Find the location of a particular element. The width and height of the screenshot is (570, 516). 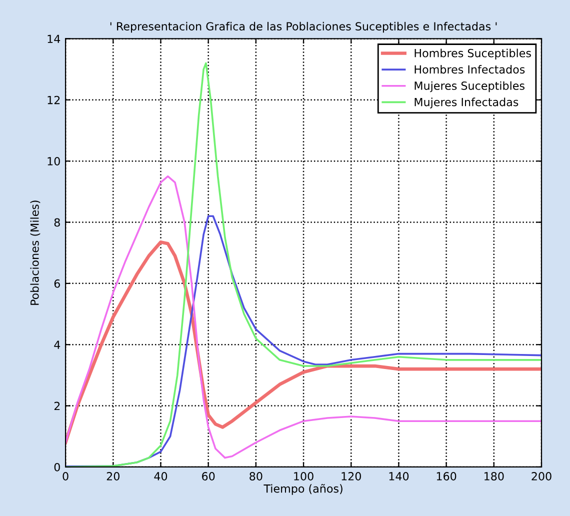

legend-label: Mujeres Suceptibles is located at coordinates (469, 86).